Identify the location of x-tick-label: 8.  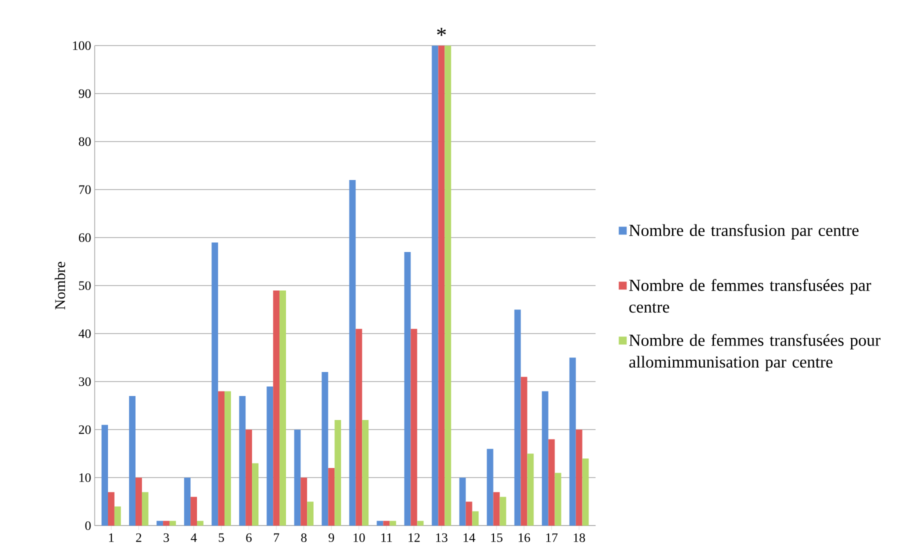
(304, 537).